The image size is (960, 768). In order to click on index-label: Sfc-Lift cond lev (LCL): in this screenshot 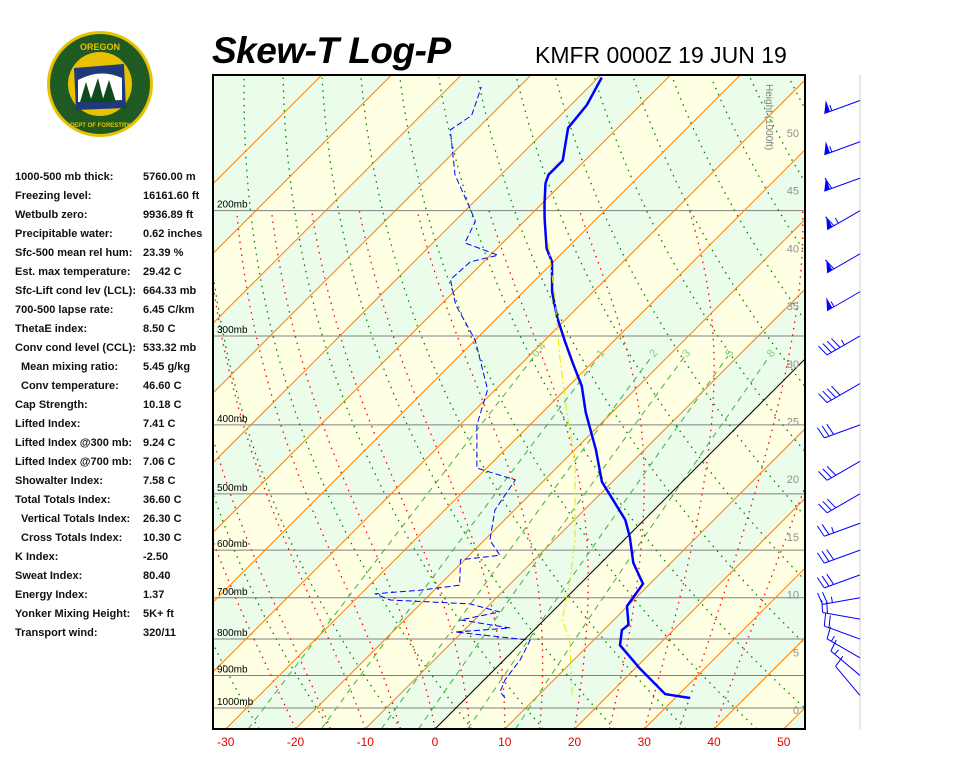, I will do `click(75, 291)`.